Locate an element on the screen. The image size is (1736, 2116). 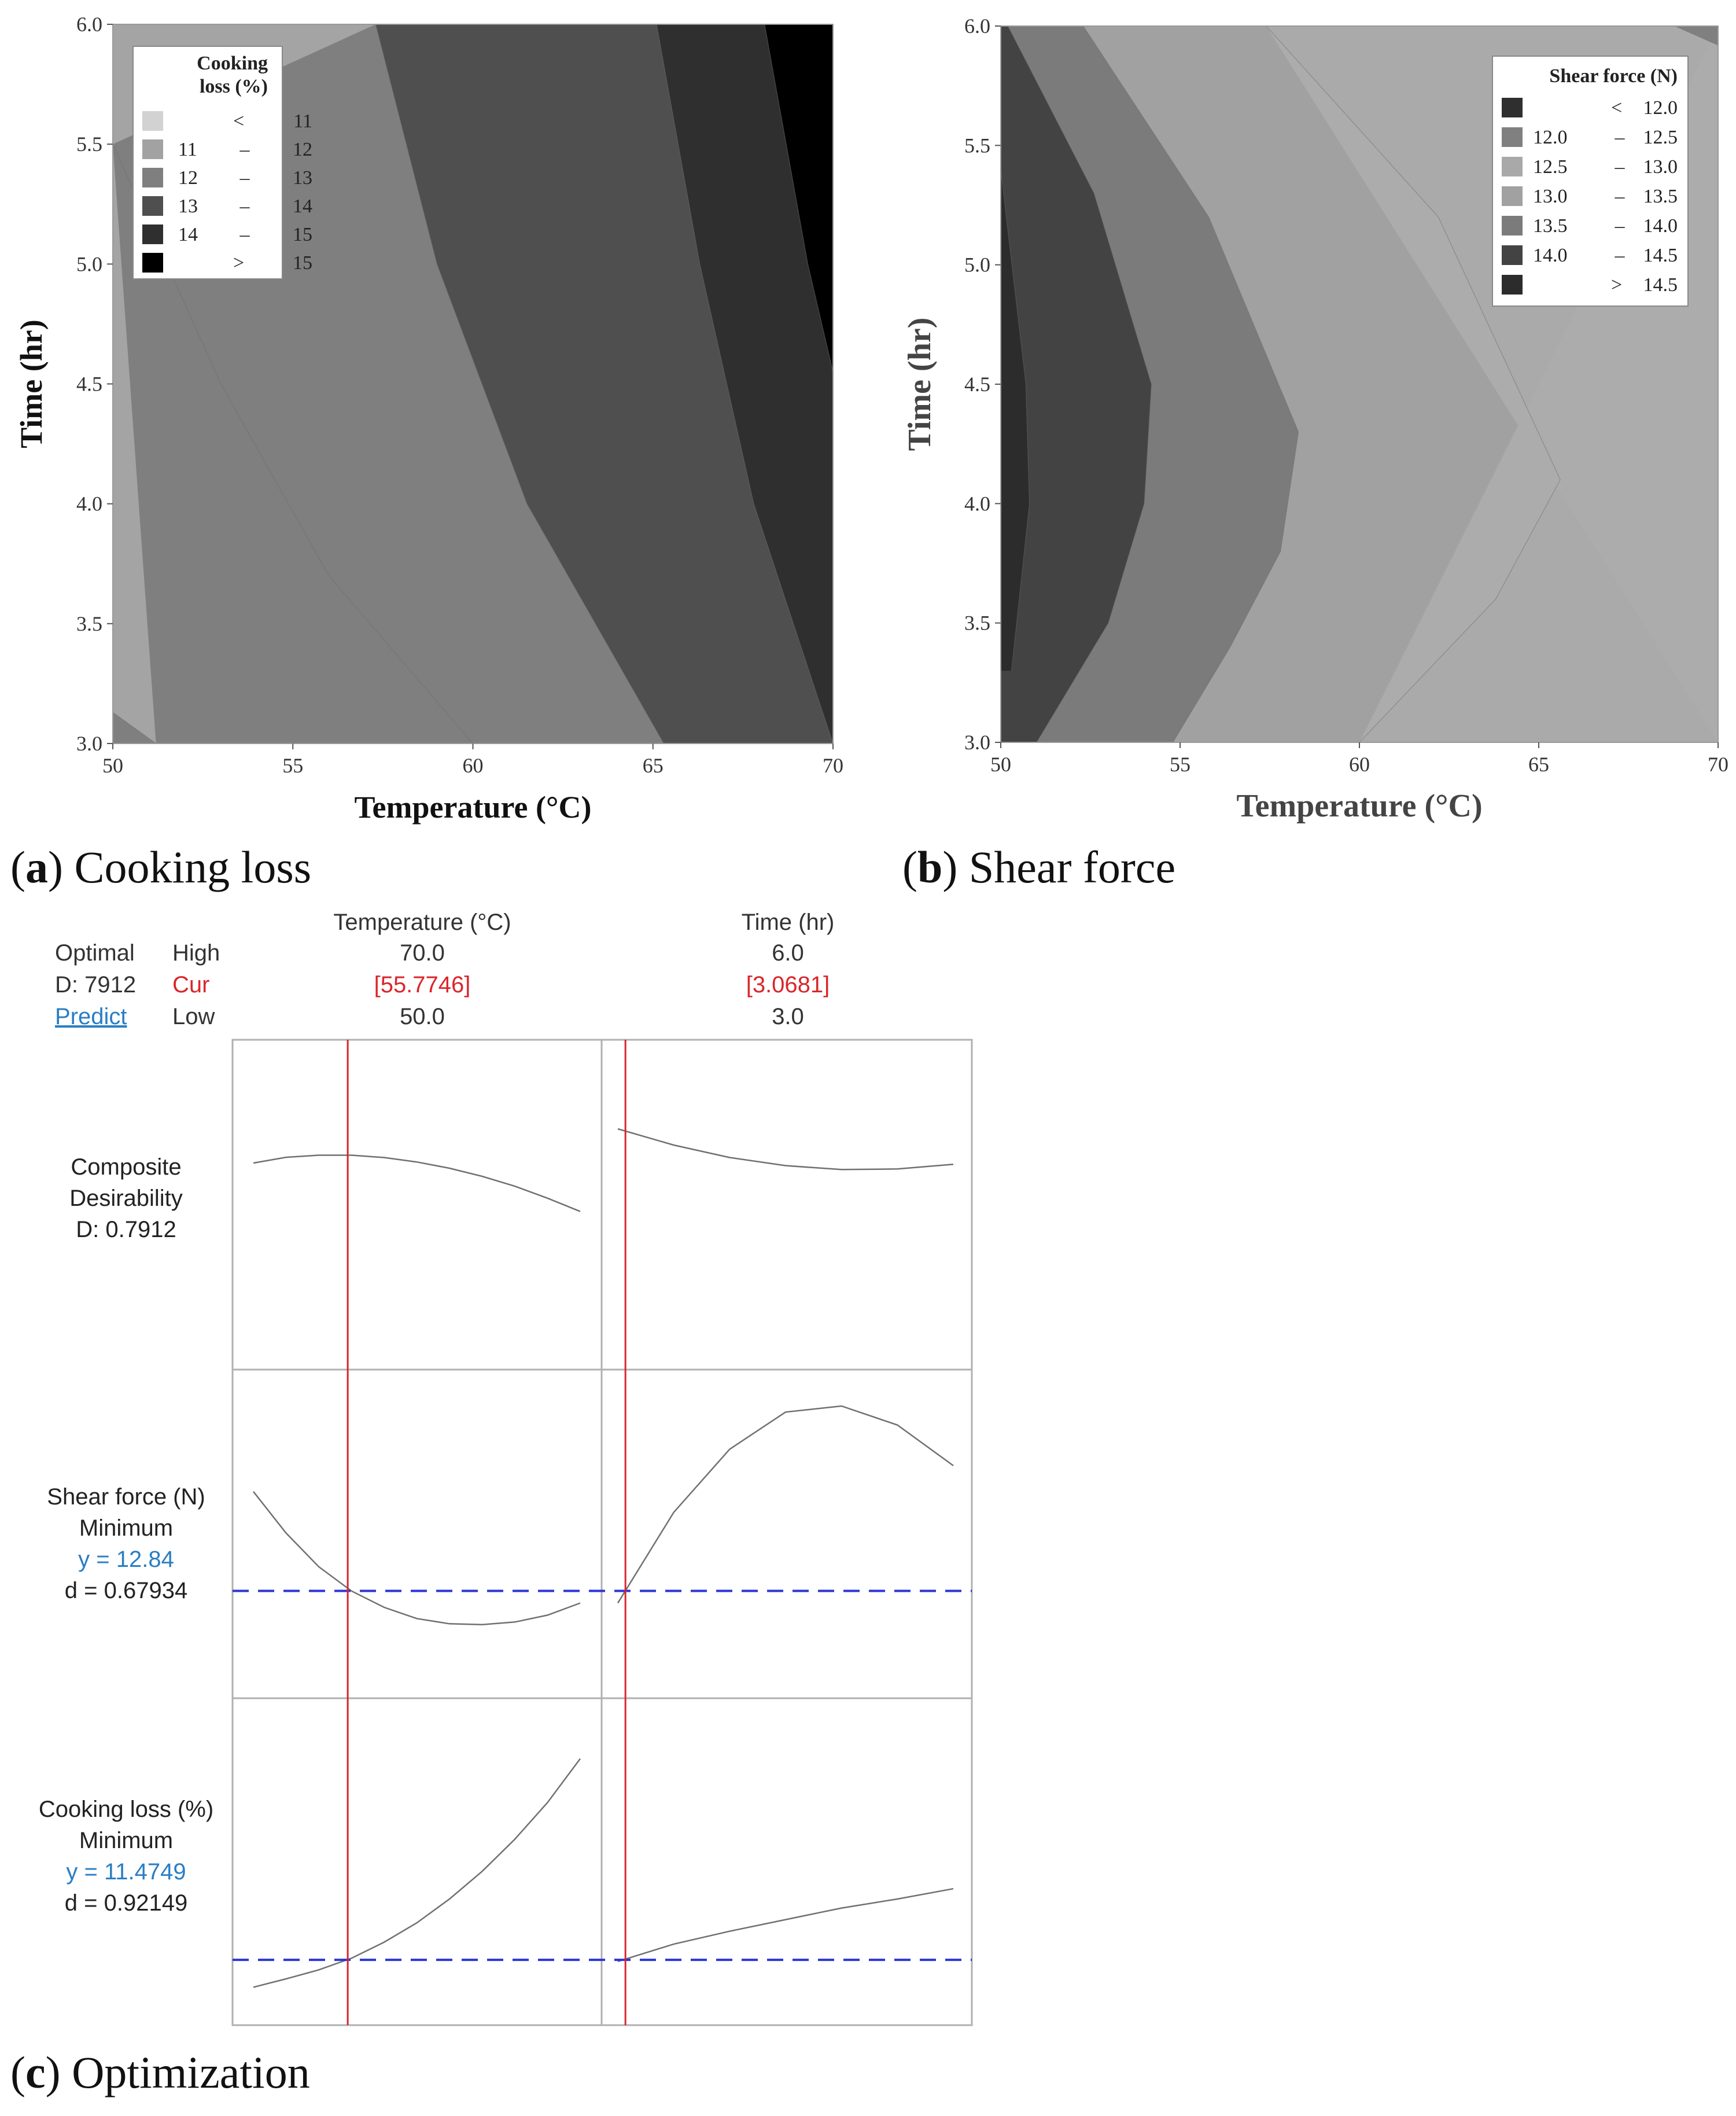
legend-hi: 14 is located at coordinates (302, 206).